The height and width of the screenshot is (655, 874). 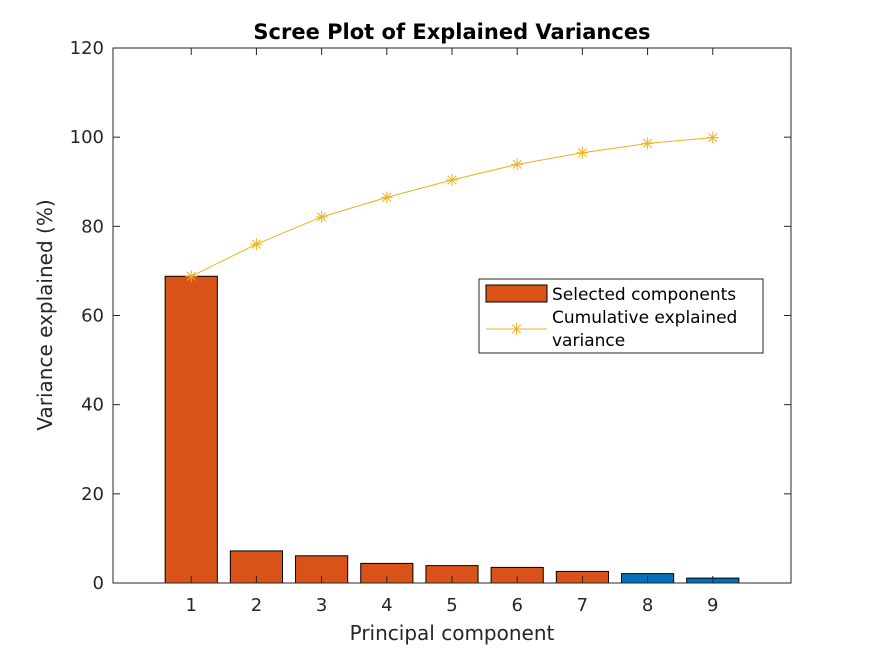 I want to click on legend-star-marker, so click(x=516, y=329).